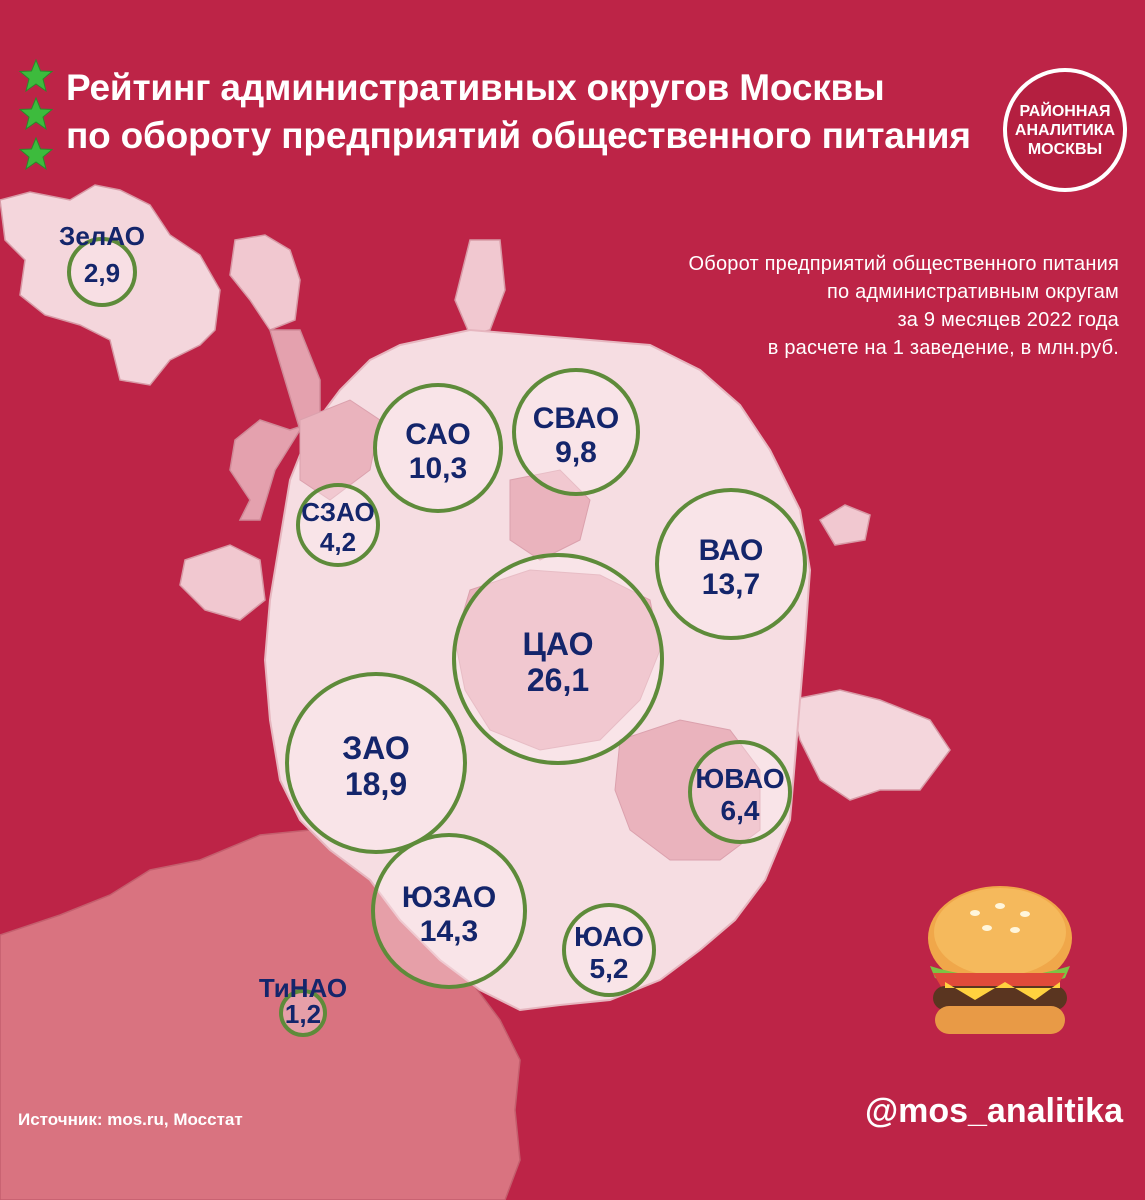 This screenshot has height=1200, width=1145. I want to click on district-value-label: 1,2, so click(303, 1014).